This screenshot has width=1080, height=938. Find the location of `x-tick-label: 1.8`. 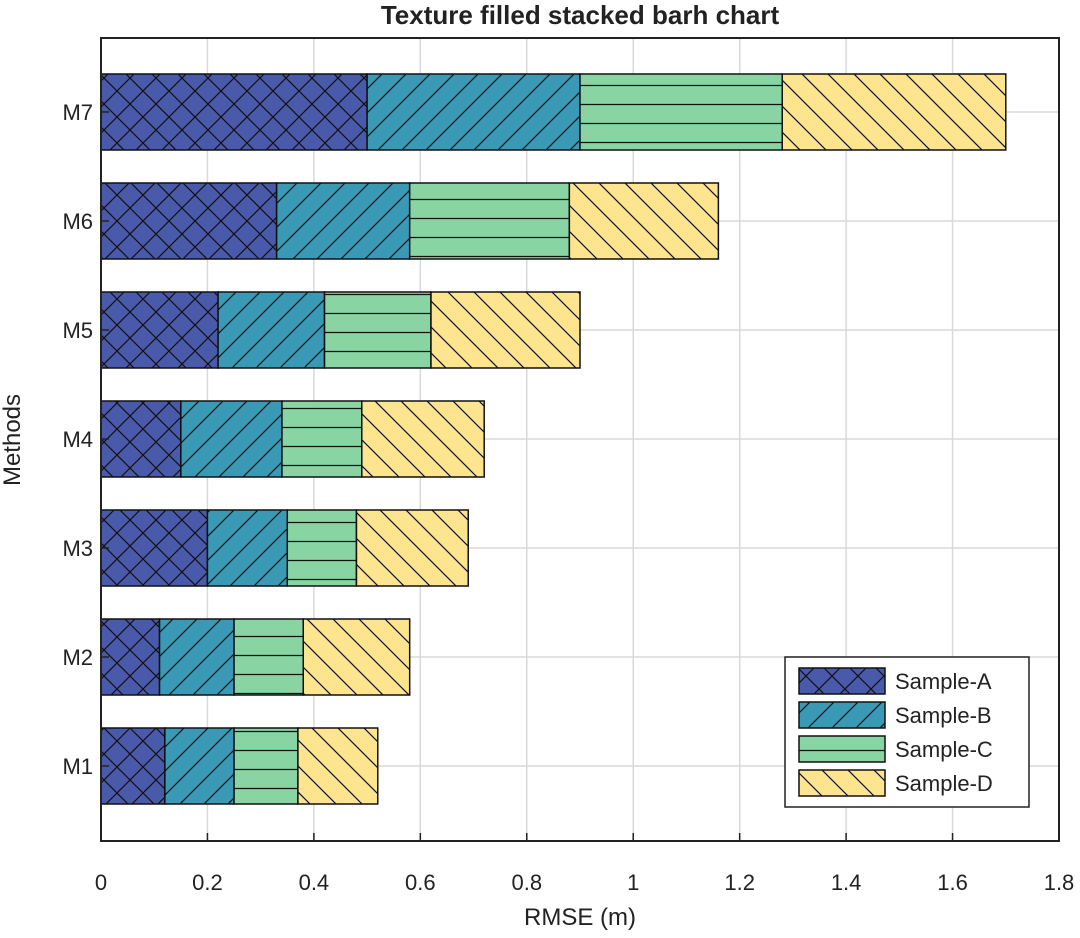

x-tick-label: 1.8 is located at coordinates (1059, 882).